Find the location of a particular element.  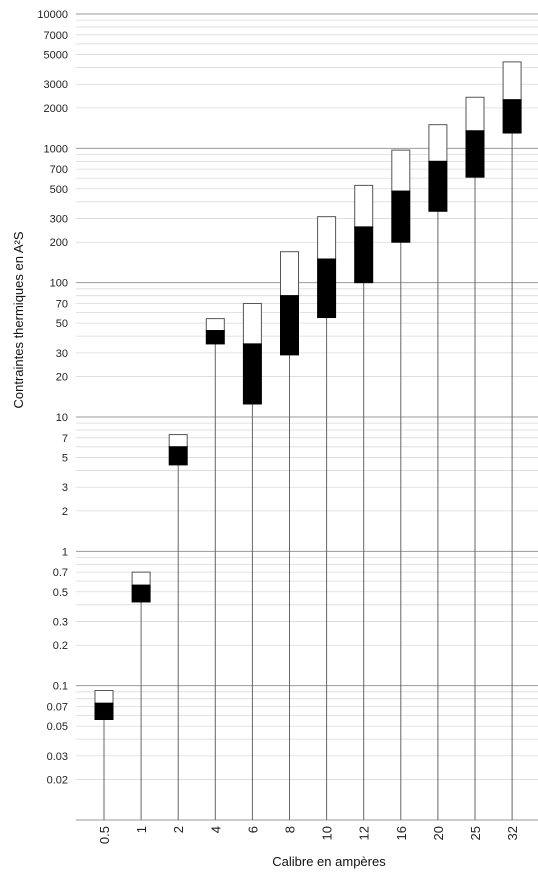

x-tick-label: 12 is located at coordinates (364, 833).